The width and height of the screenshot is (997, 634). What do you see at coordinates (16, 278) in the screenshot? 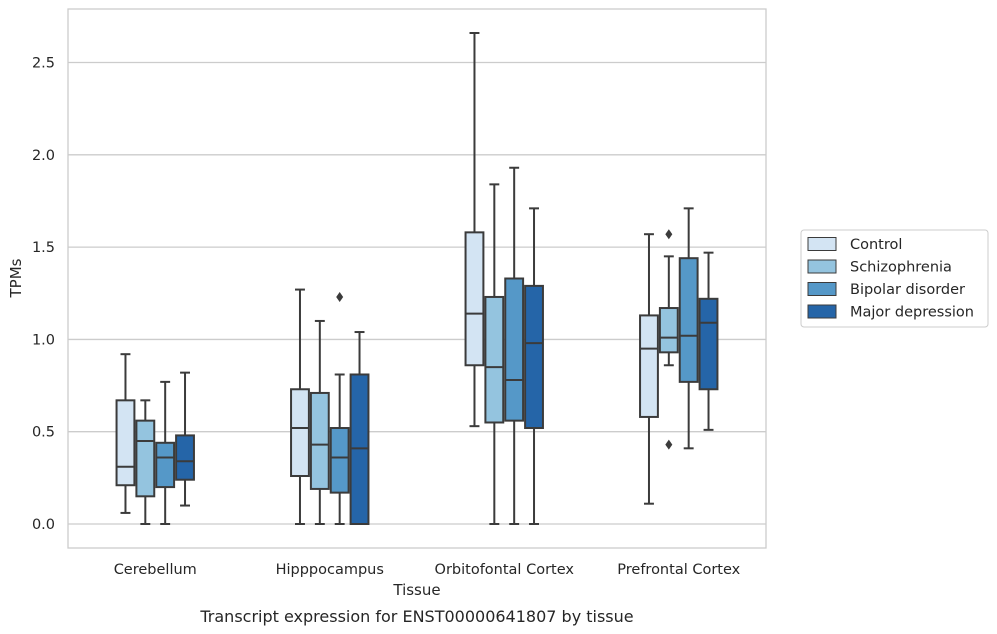
I see `y-axis-label: TPMs` at bounding box center [16, 278].